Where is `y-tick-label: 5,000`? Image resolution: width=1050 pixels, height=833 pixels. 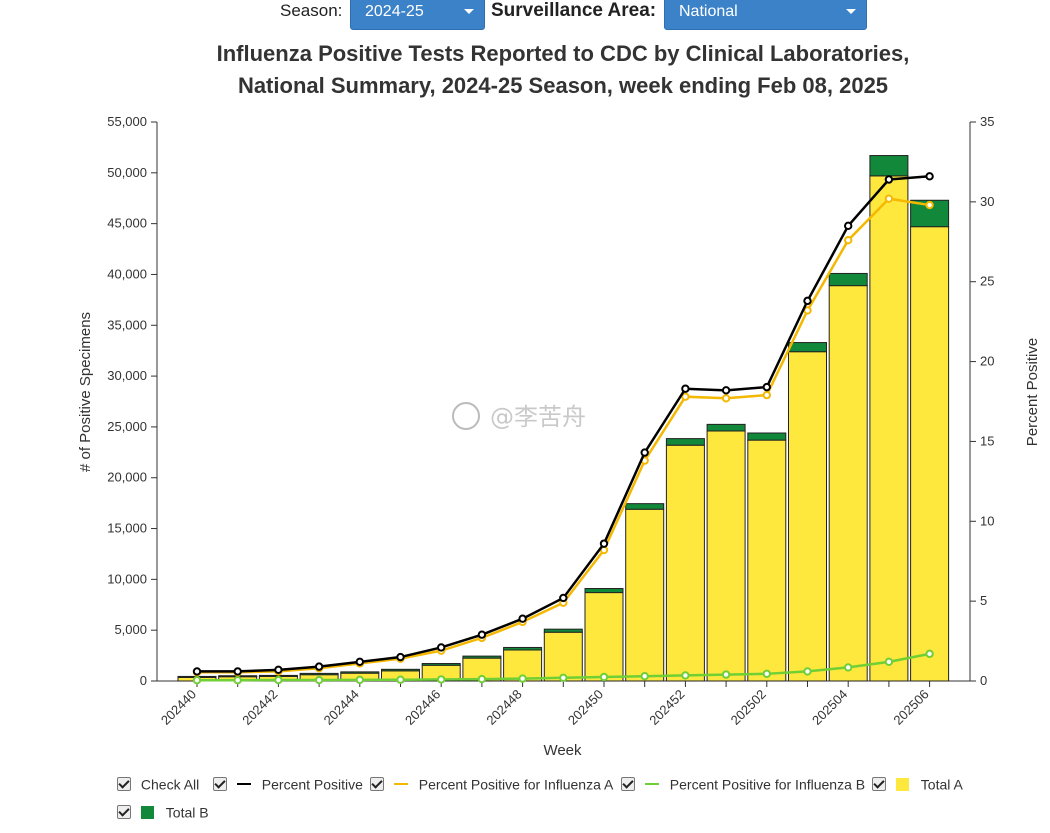
y-tick-label: 5,000 is located at coordinates (130, 629).